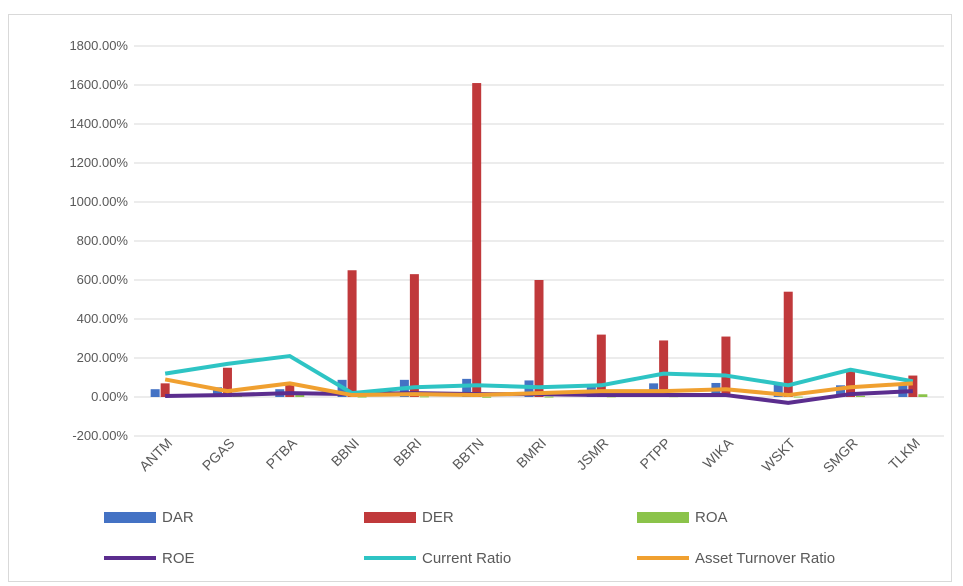 This screenshot has height=586, width=963. I want to click on x-tick-label: JSMR, so click(592, 454).